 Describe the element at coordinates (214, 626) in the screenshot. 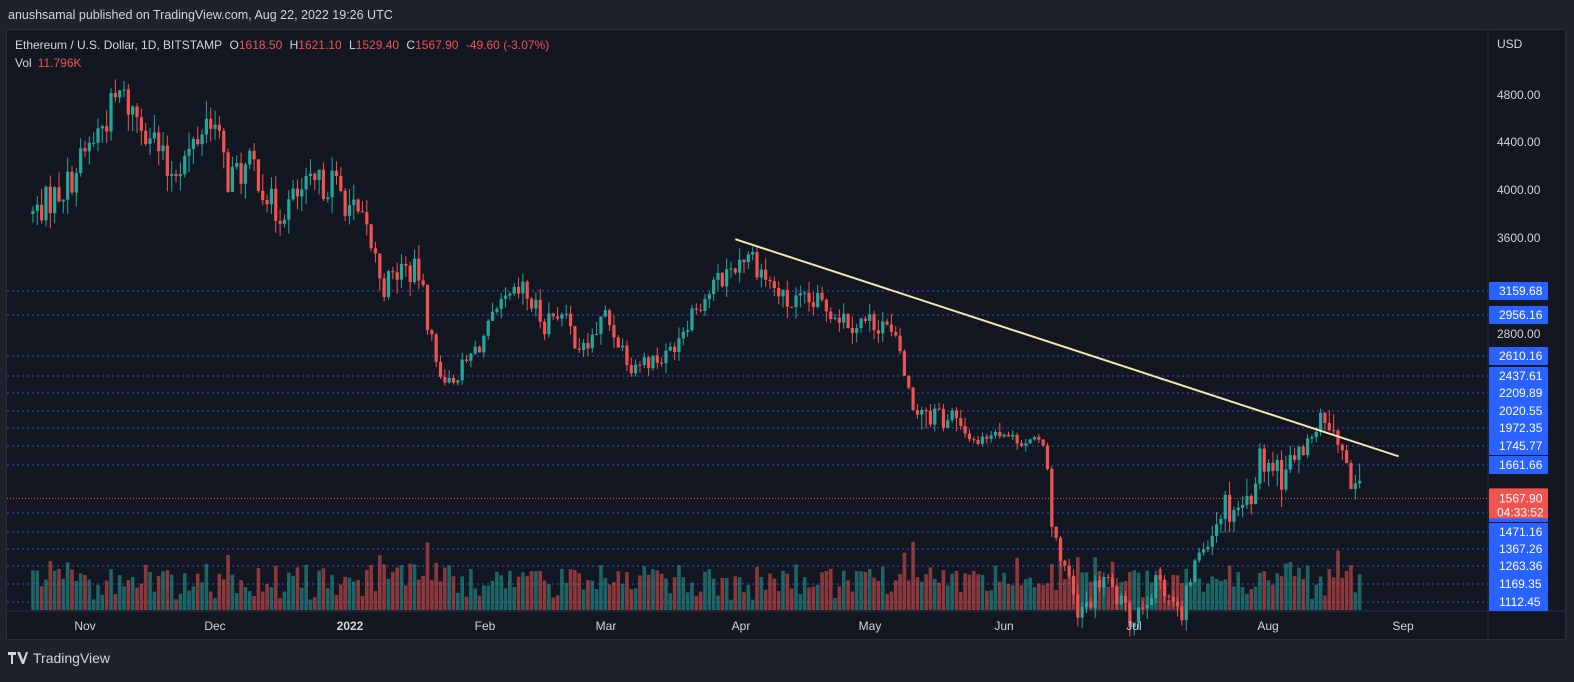

I see `time-tick-label: Dec` at that location.